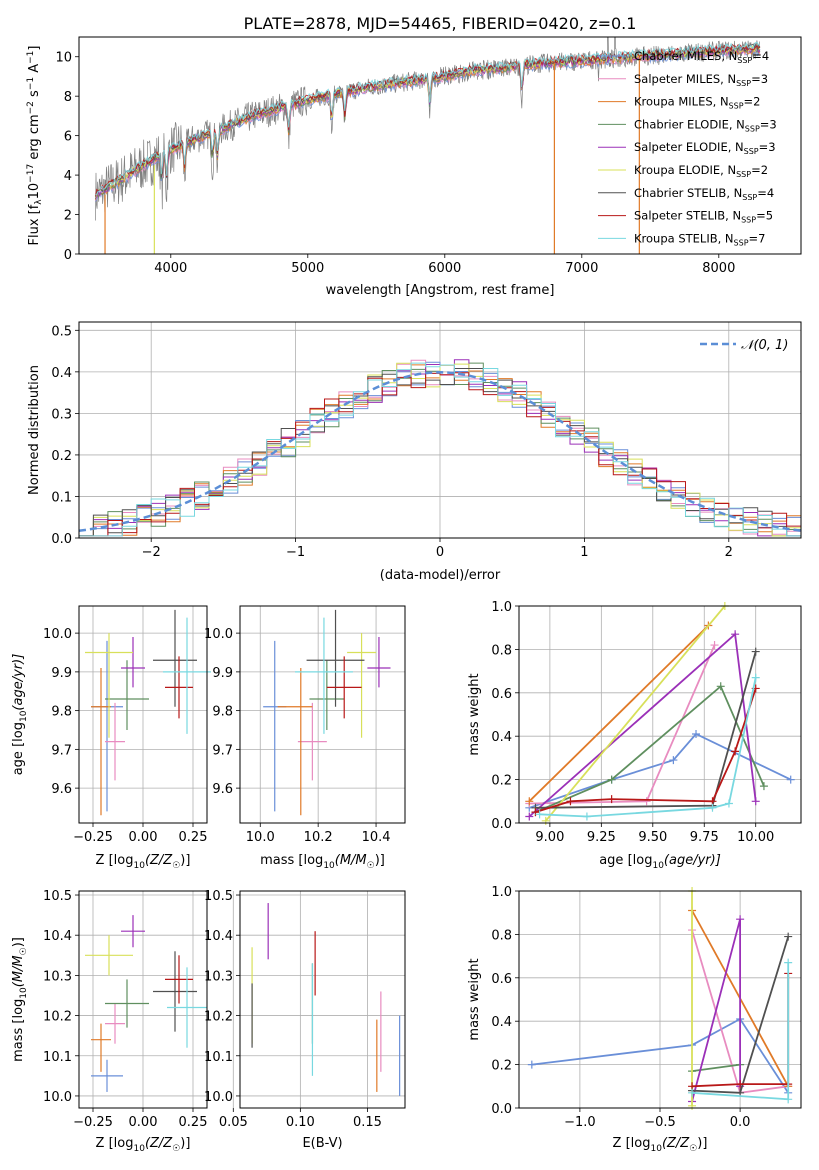 This screenshot has height=1170, width=819. I want to click on legend-entry: Chabrier ELODIE, NSSP=3, so click(705, 125).